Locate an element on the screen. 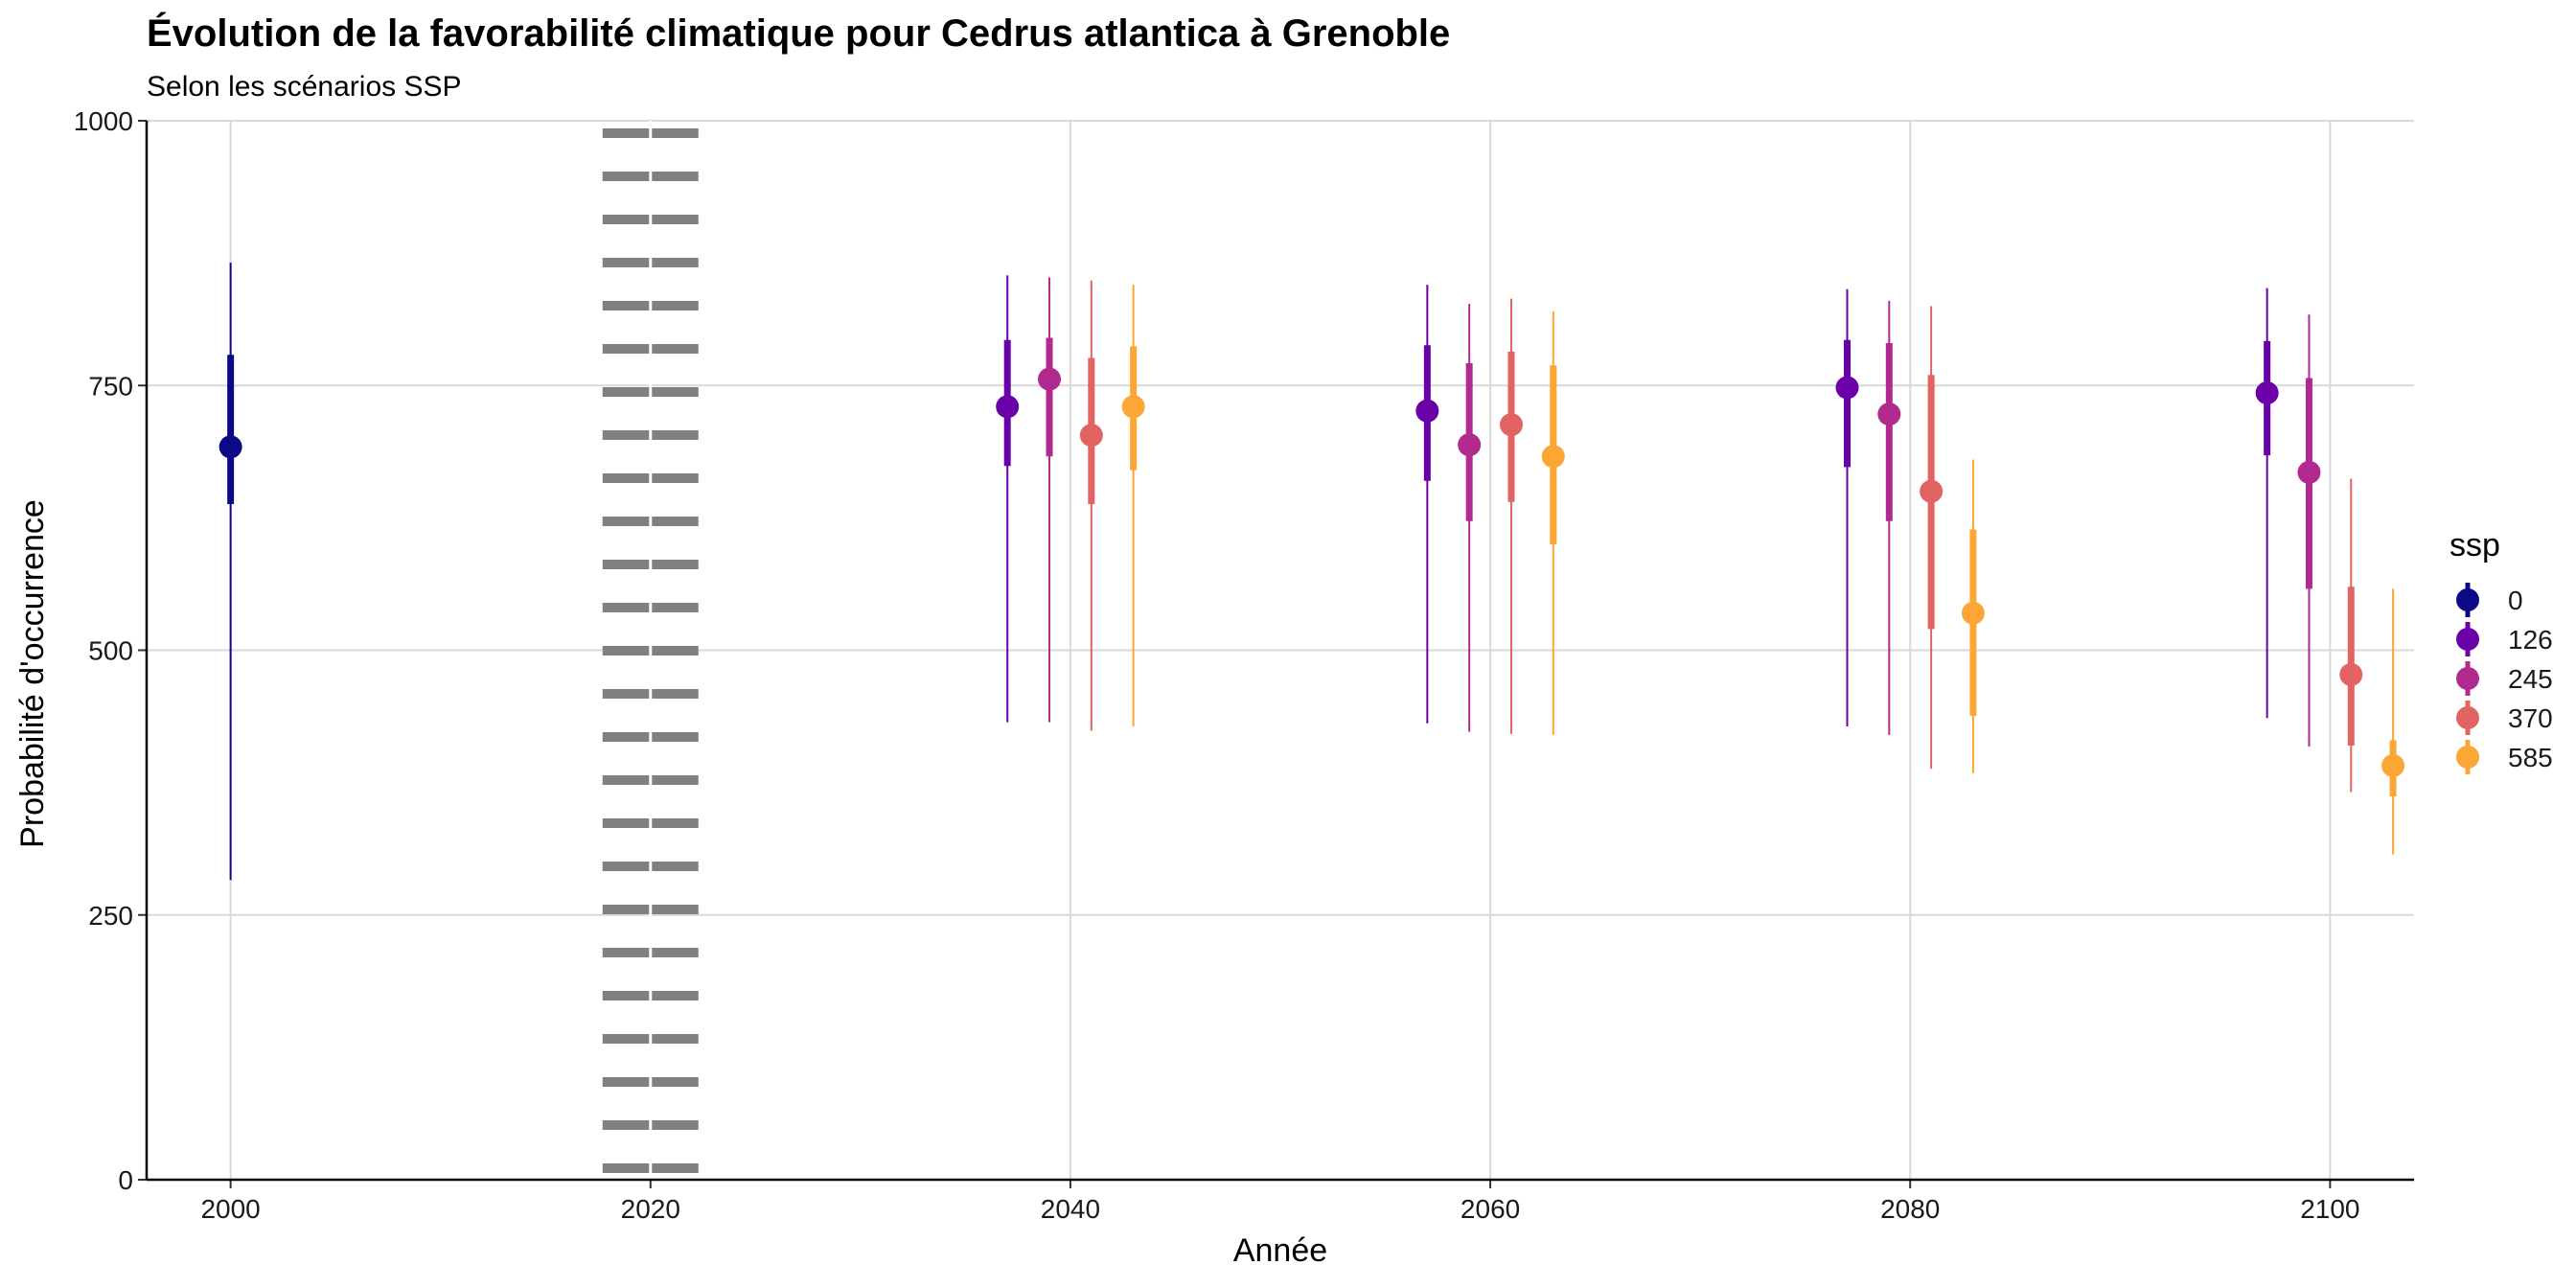  pointrange-ssp126-2057 is located at coordinates (1427, 504).